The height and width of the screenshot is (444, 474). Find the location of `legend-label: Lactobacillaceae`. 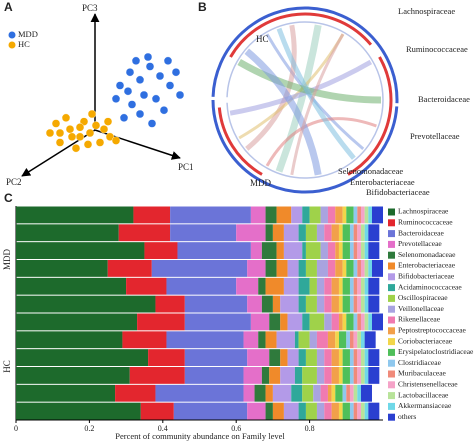

legend-label: Lactobacillaceae is located at coordinates (423, 394).